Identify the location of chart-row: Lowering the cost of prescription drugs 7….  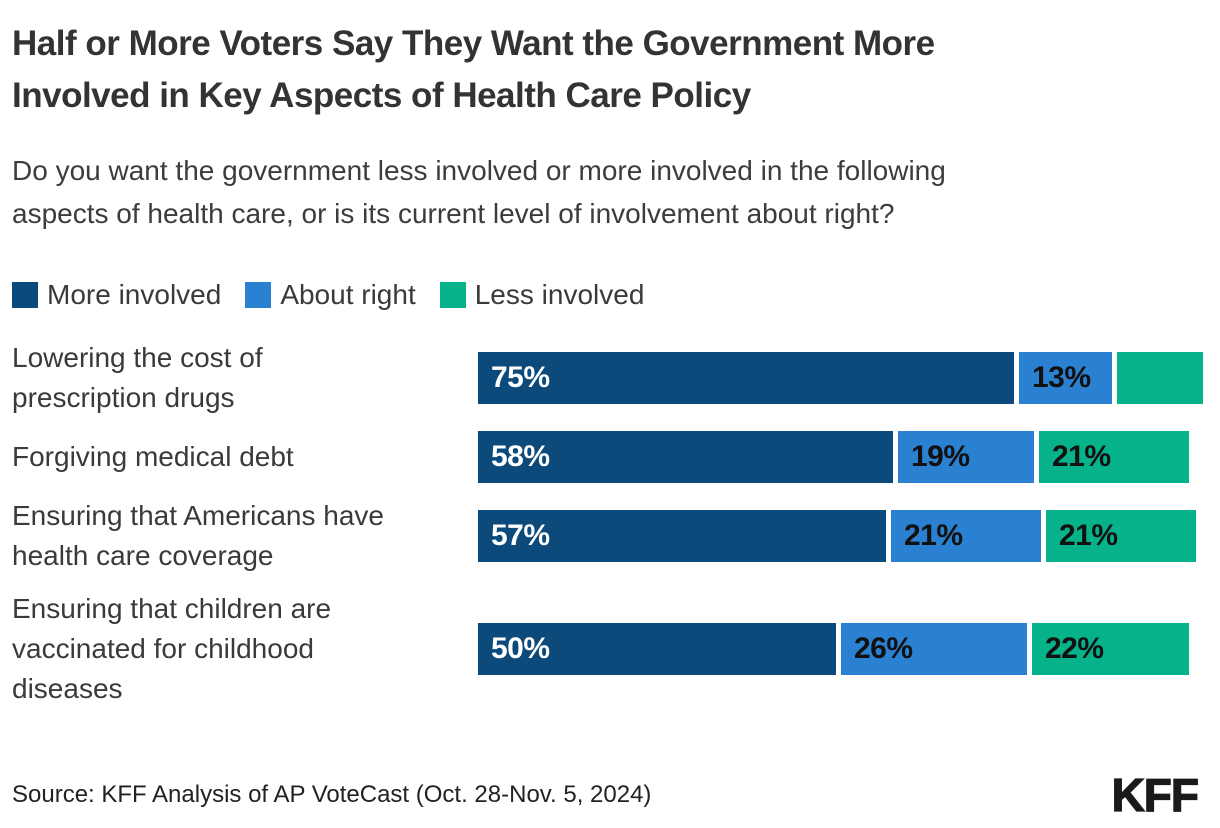
(607, 378).